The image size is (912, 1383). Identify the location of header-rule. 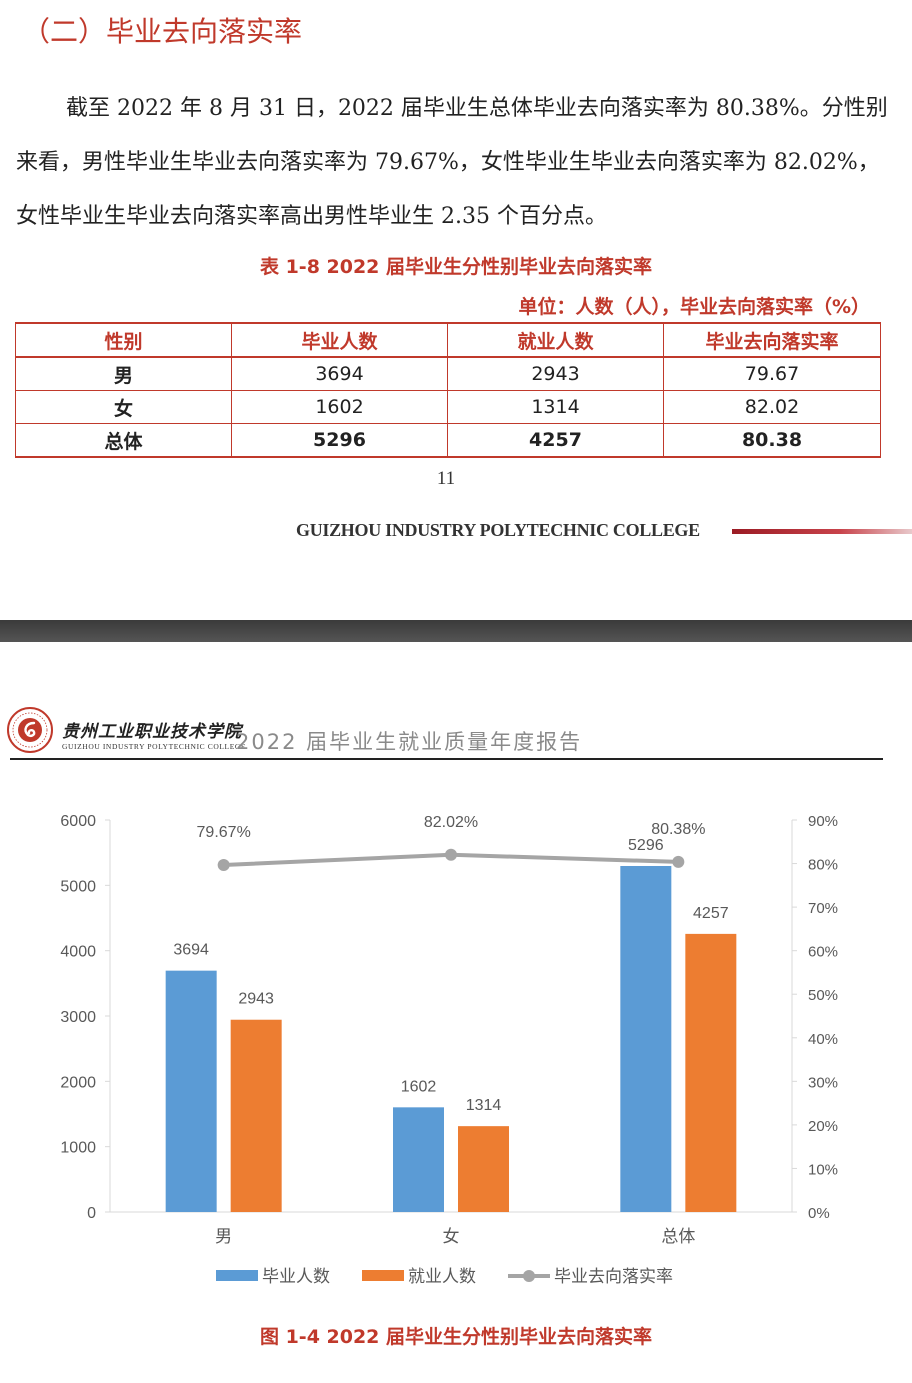
(446, 759).